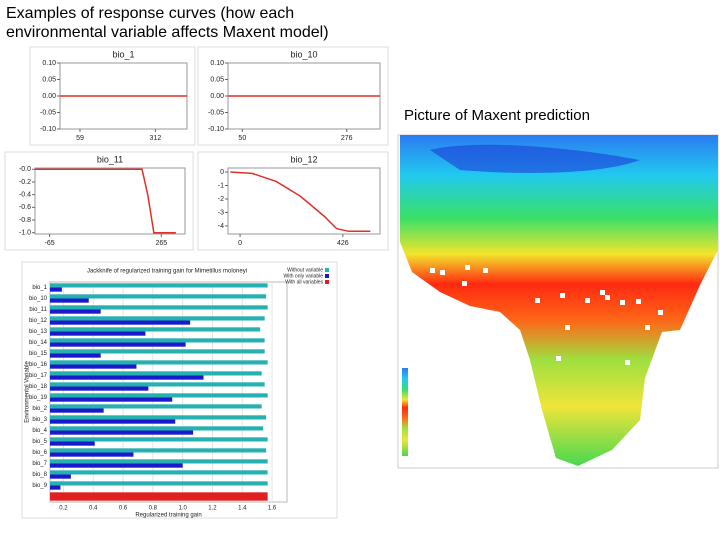  What do you see at coordinates (497, 115) in the screenshot?
I see `map-caption: Picture of Maxent prediction` at bounding box center [497, 115].